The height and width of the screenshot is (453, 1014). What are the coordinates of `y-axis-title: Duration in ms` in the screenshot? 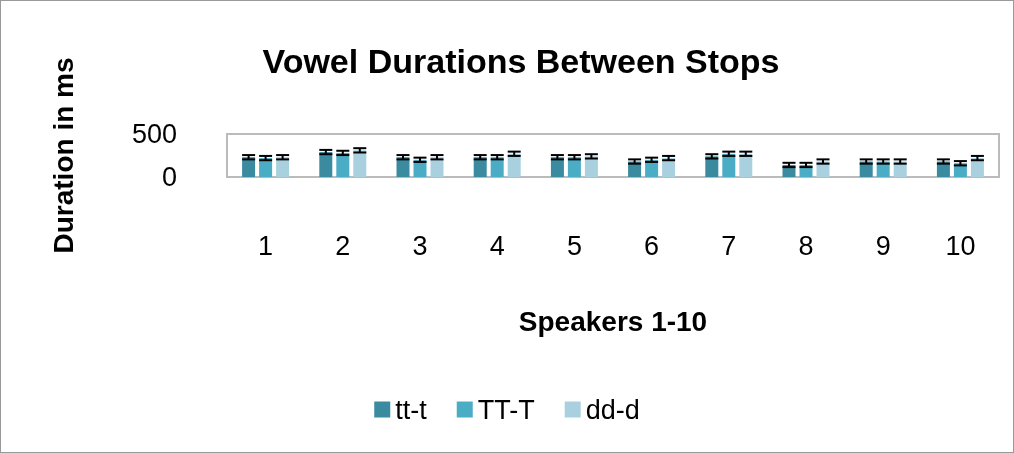 It's located at (63, 155).